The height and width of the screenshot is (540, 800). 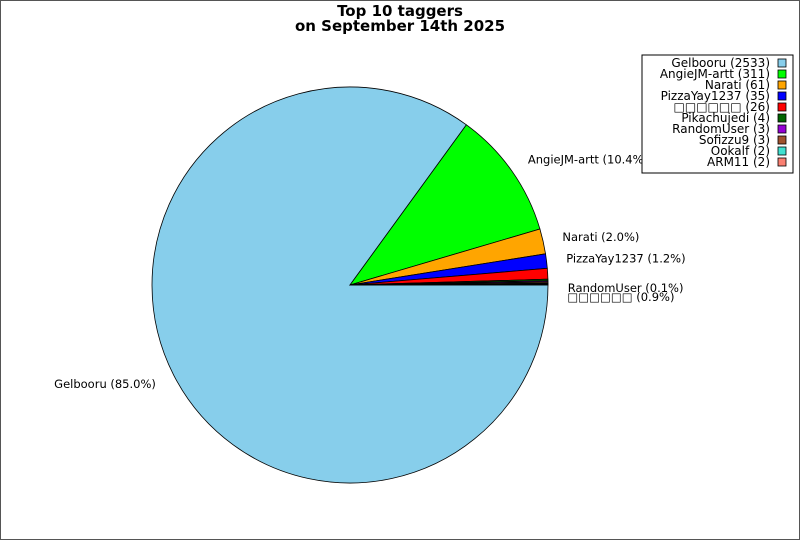 I want to click on legend-label-2: AngieJM-artt (311), so click(x=715, y=74).